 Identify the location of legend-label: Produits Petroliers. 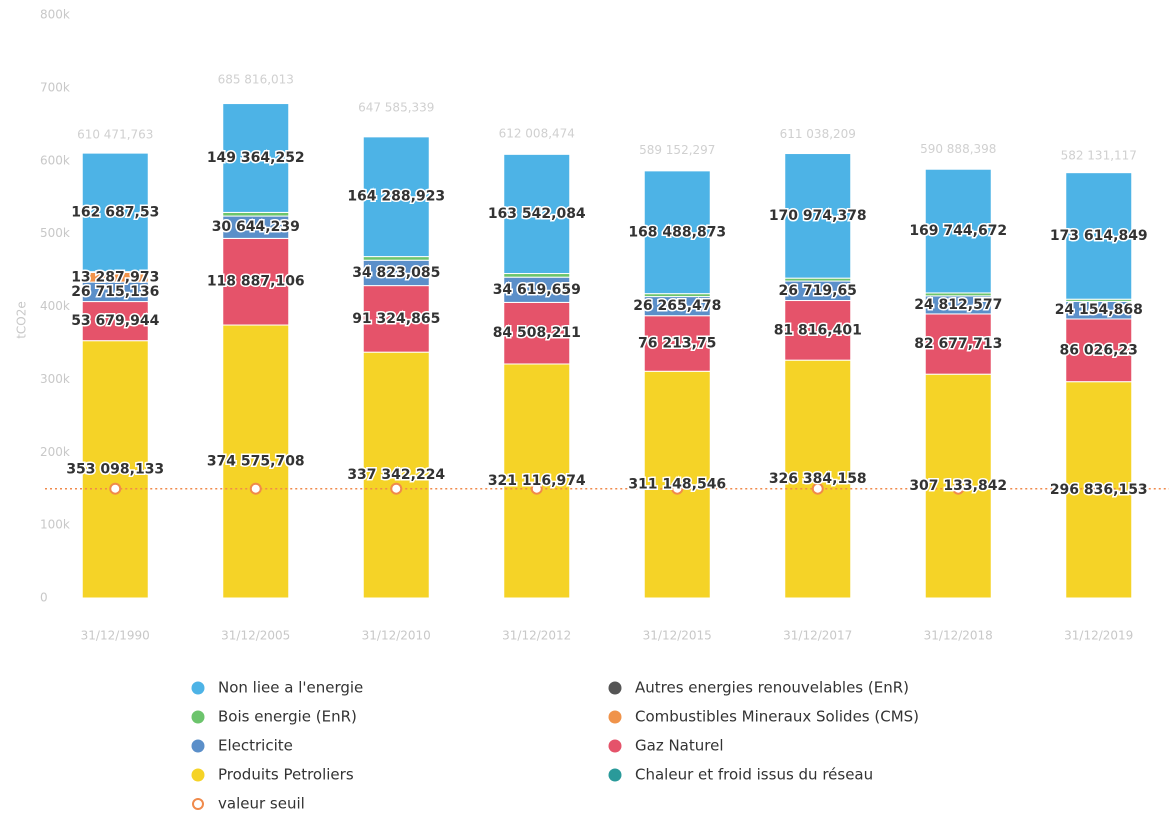
(286, 775).